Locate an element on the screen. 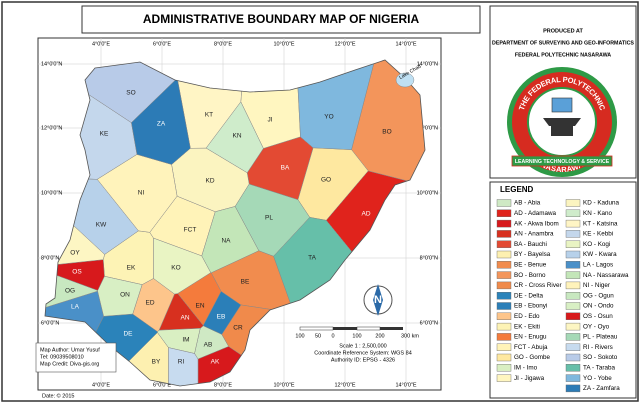 The image size is (640, 408). state-label: OY is located at coordinates (75, 253).